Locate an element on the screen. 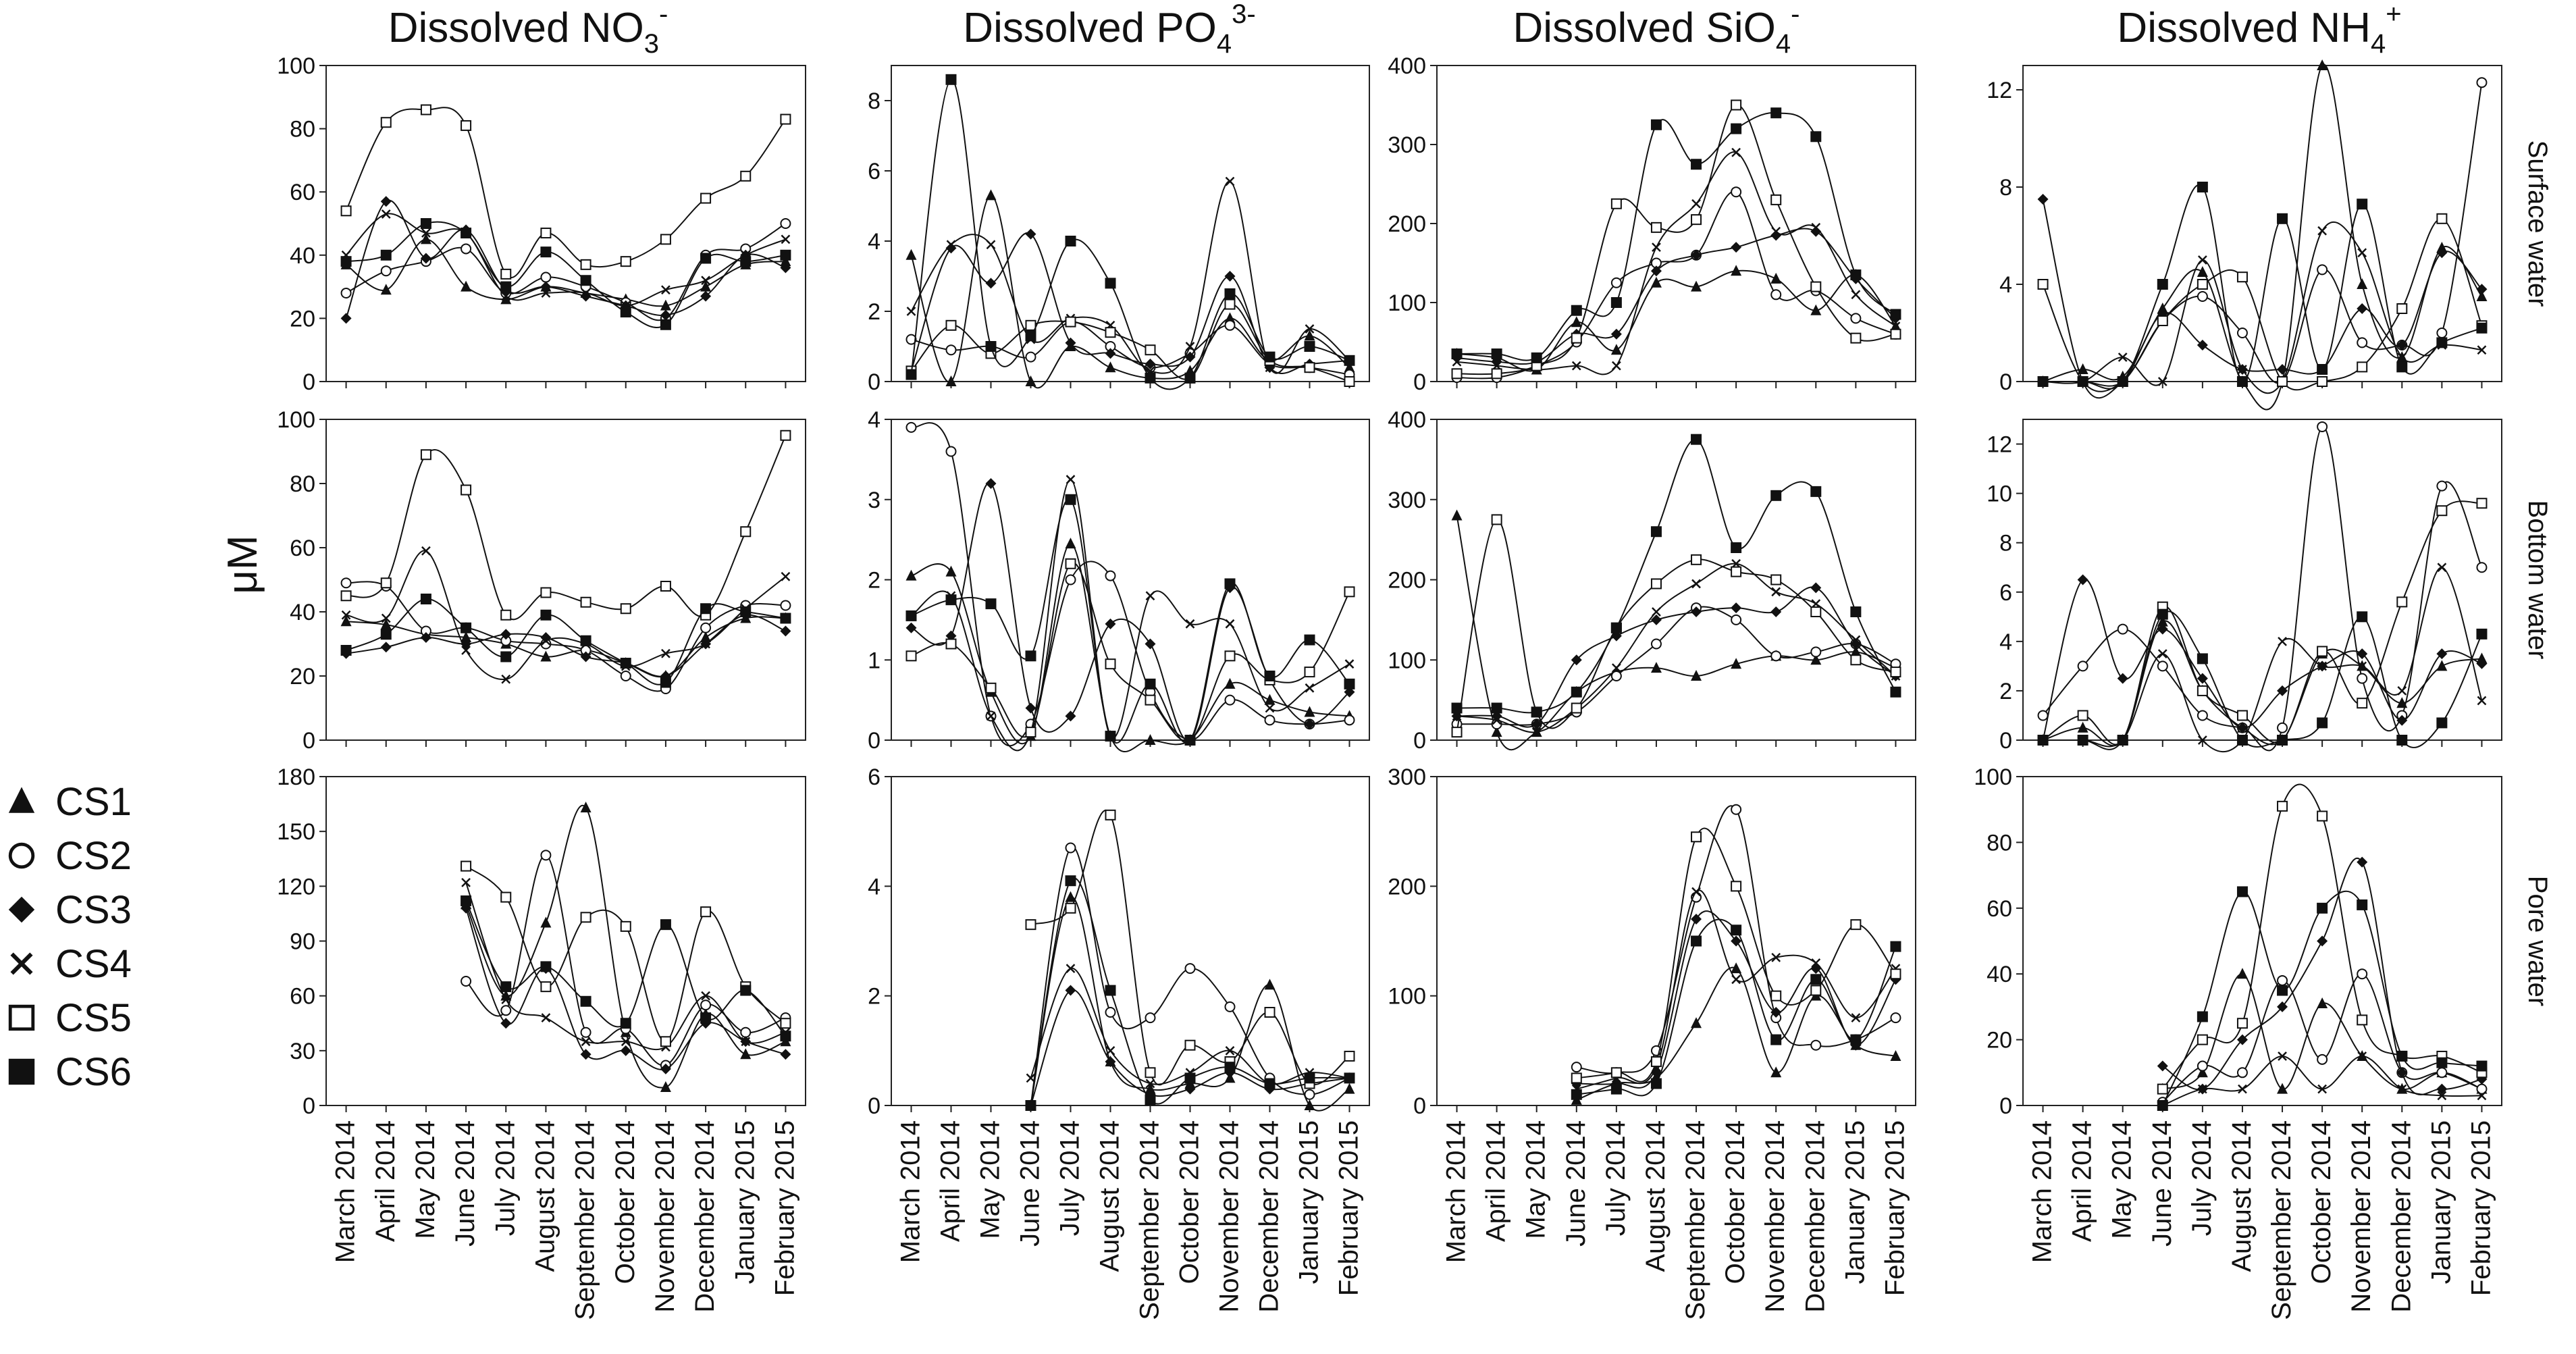 The height and width of the screenshot is (1354, 2576). plot-frame is located at coordinates (1130, 223).